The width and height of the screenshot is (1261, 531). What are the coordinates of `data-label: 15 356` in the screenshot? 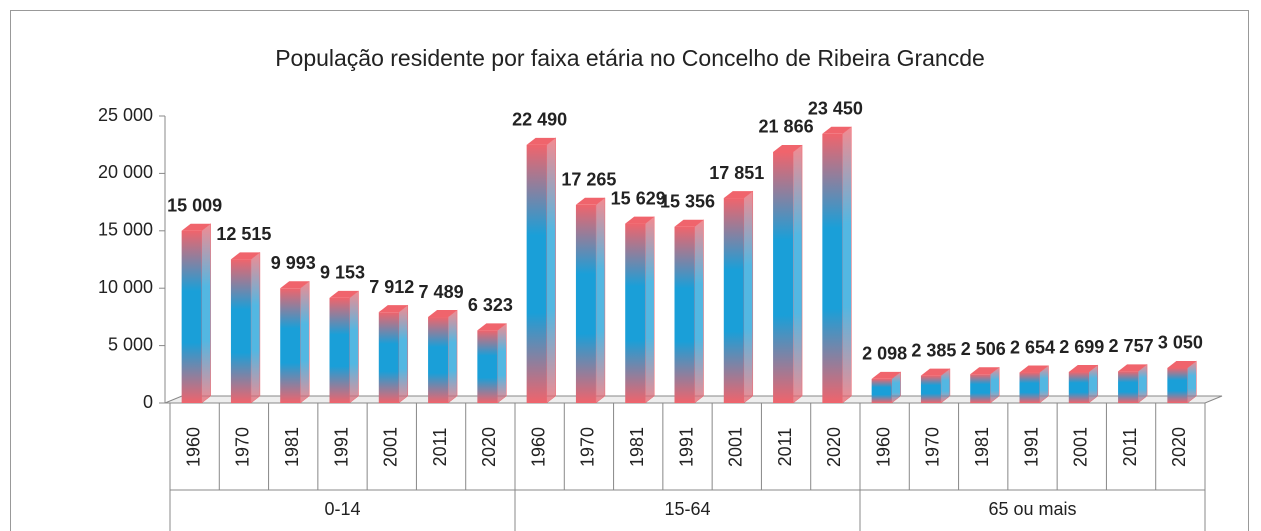 It's located at (687, 201).